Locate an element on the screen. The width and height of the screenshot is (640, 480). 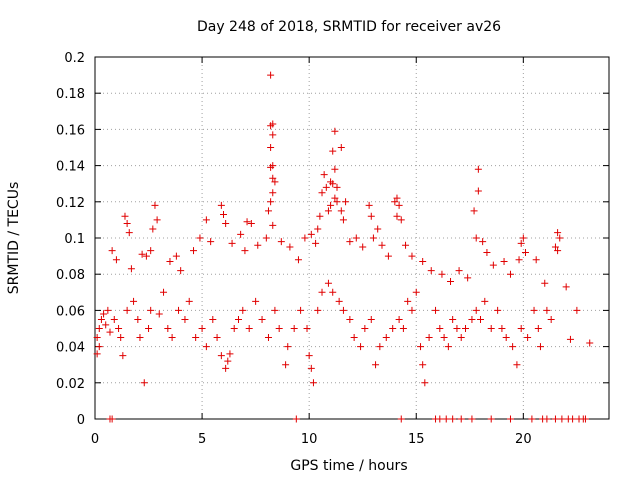
y-tick-label: 0.2 is located at coordinates (74, 58).